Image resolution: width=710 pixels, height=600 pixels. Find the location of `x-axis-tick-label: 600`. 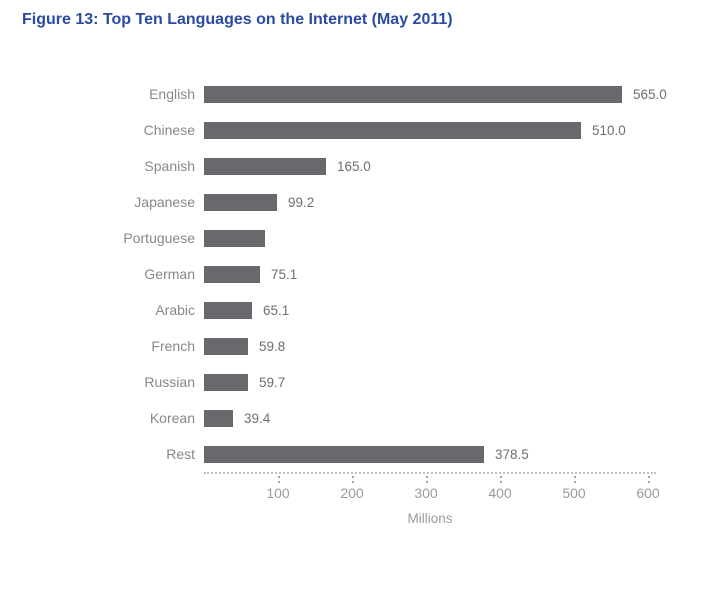

x-axis-tick-label: 600 is located at coordinates (648, 493).